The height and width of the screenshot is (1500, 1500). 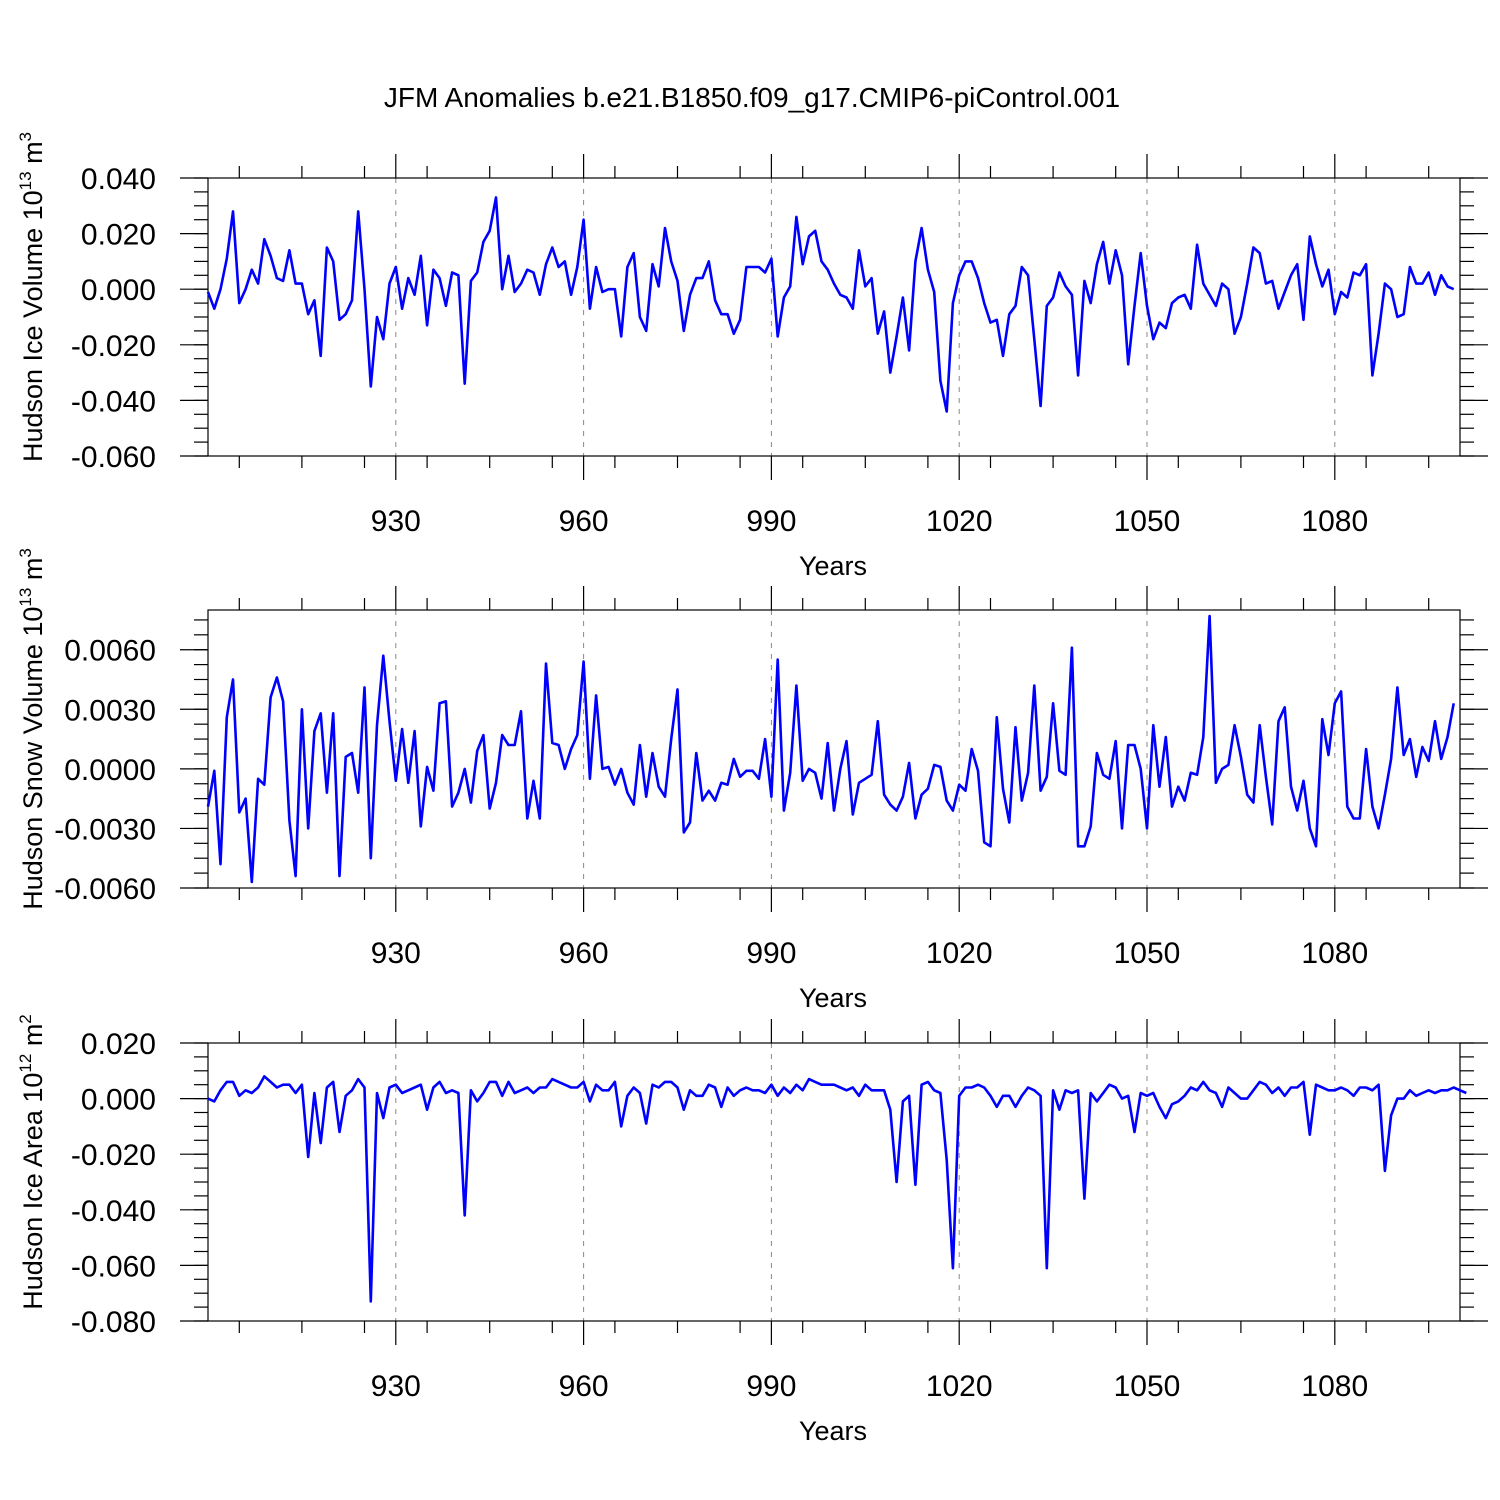 I want to click on y-tick-label: 0.0060, so click(x=110, y=651).